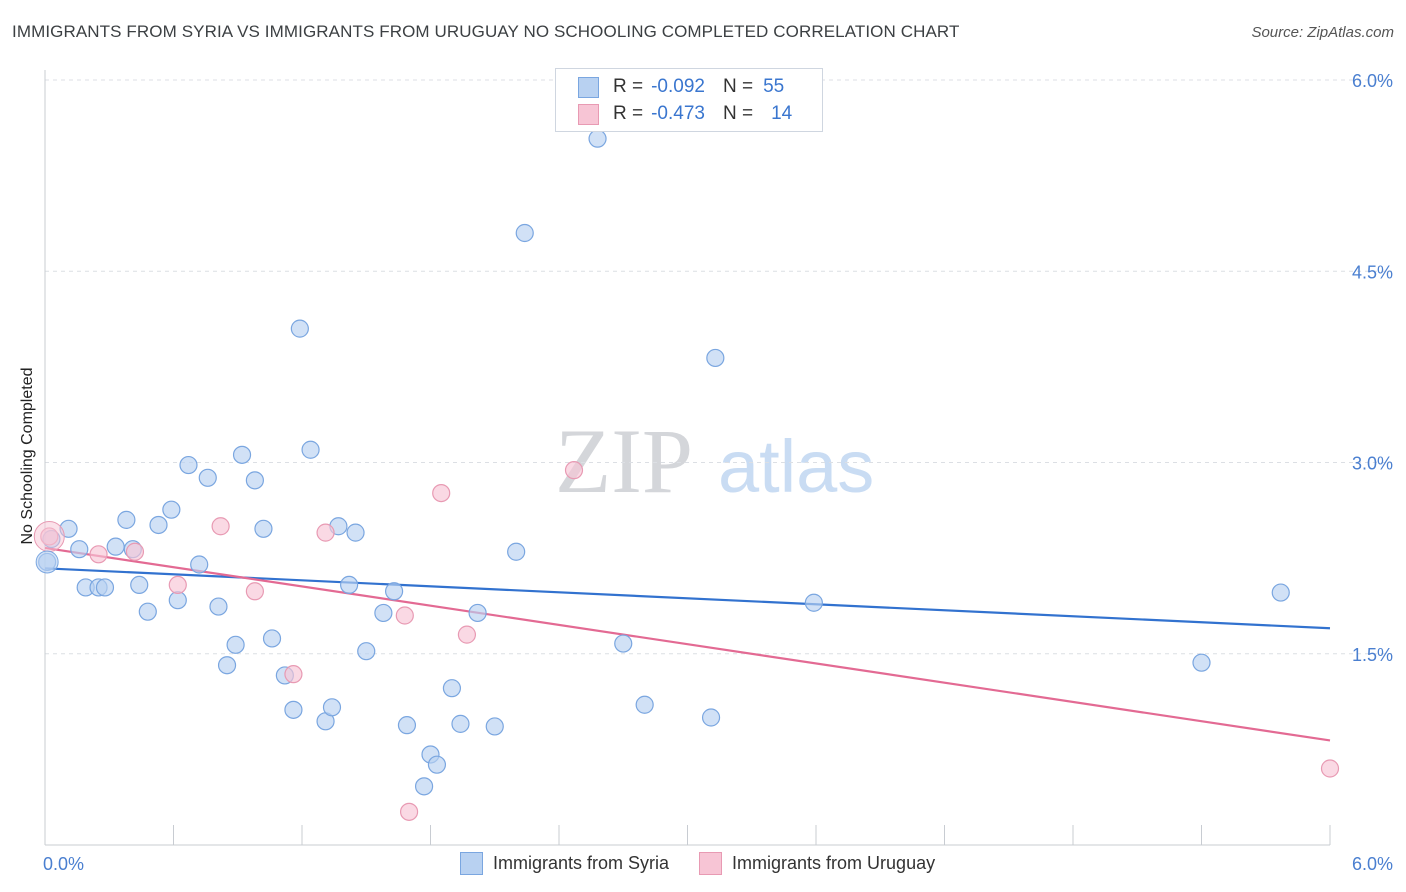 The height and width of the screenshot is (892, 1406). I want to click on legend-item-uruguay: Immigrants from Uruguay, so click(817, 863).